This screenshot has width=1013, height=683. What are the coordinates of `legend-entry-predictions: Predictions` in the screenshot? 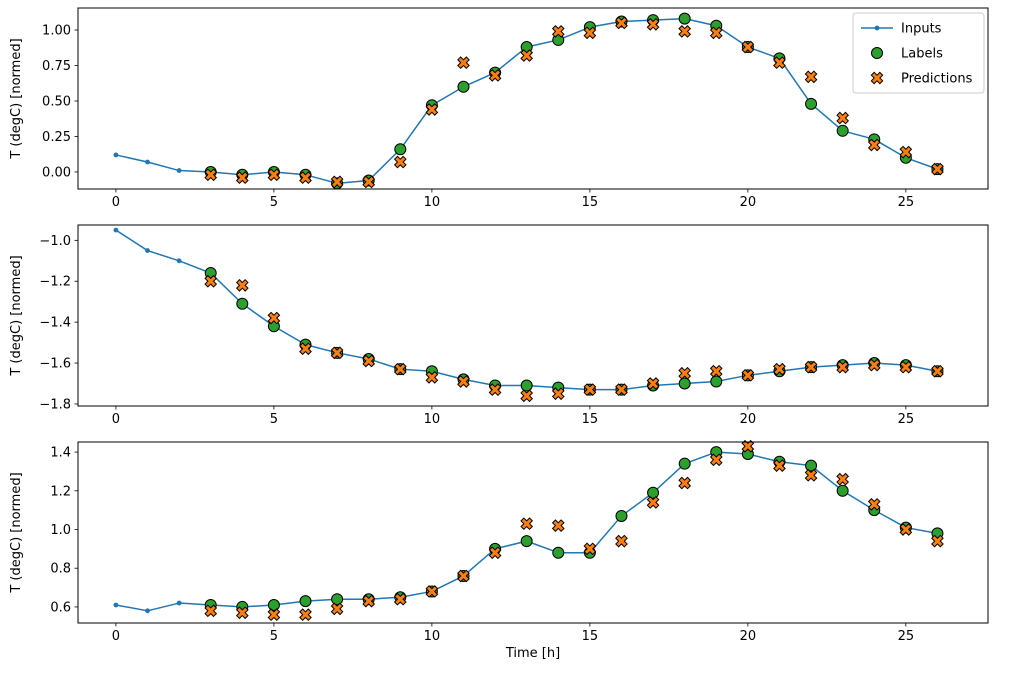 It's located at (921, 79).